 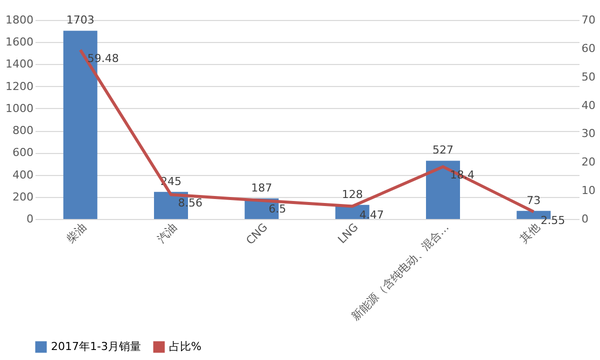 I want to click on data-label: 1703, so click(x=80, y=20).